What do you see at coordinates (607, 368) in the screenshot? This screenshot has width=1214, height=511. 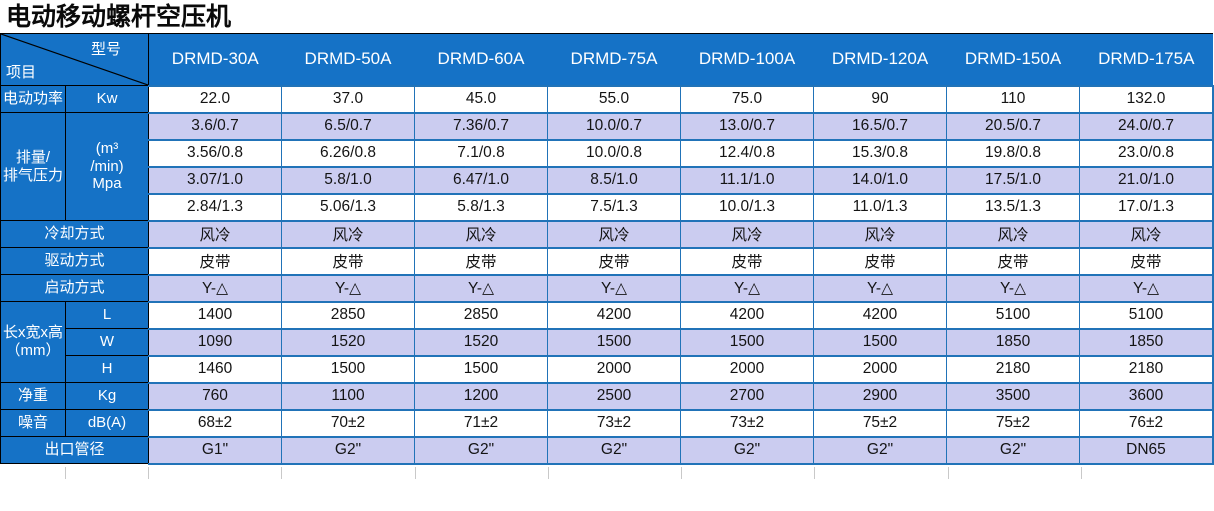 I see `table-row: H 1460 1500 1500 2000 2000 2000 2180 2180` at bounding box center [607, 368].